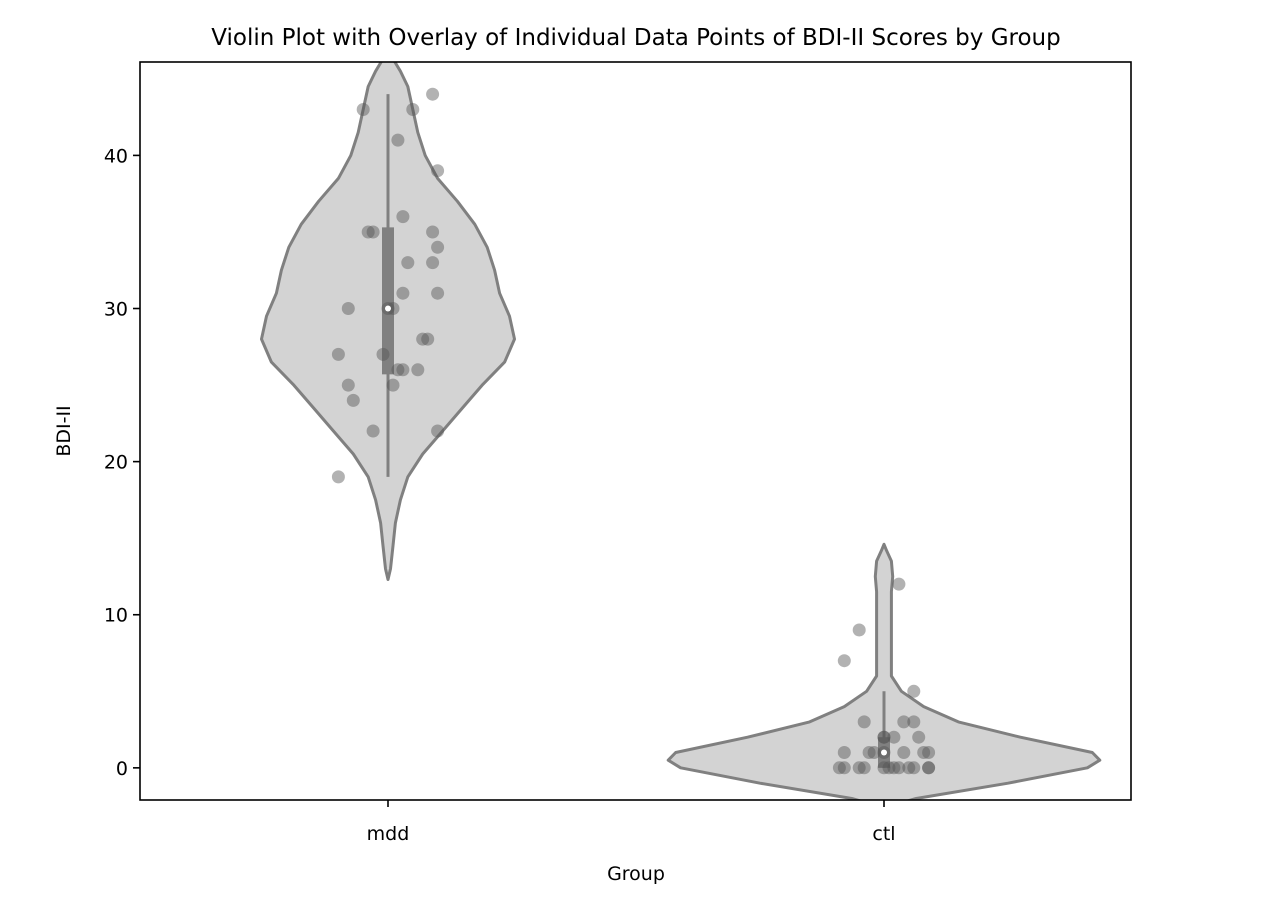  I want to click on group-ctl, so click(884, 671).